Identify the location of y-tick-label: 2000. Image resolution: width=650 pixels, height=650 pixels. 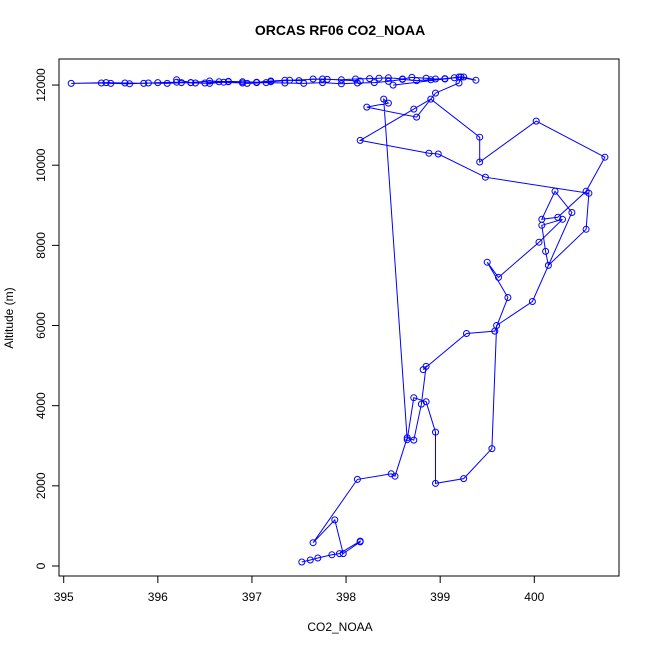
(41, 485).